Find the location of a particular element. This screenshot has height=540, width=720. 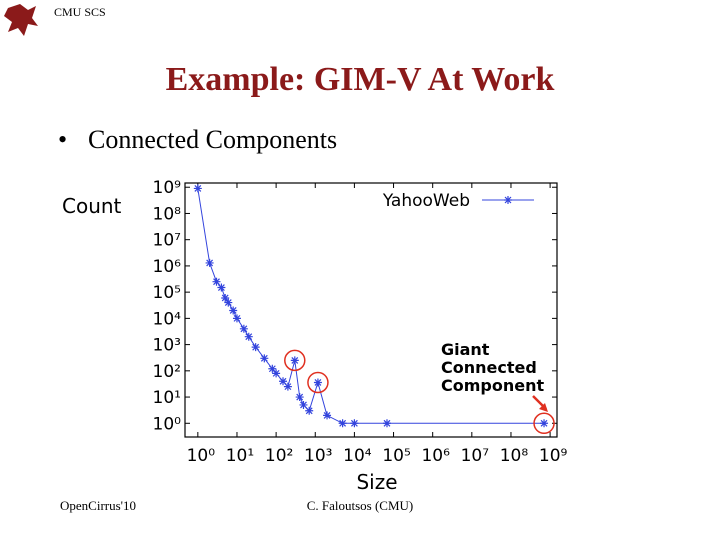

footer-left: OpenCirrus'10 is located at coordinates (98, 505).